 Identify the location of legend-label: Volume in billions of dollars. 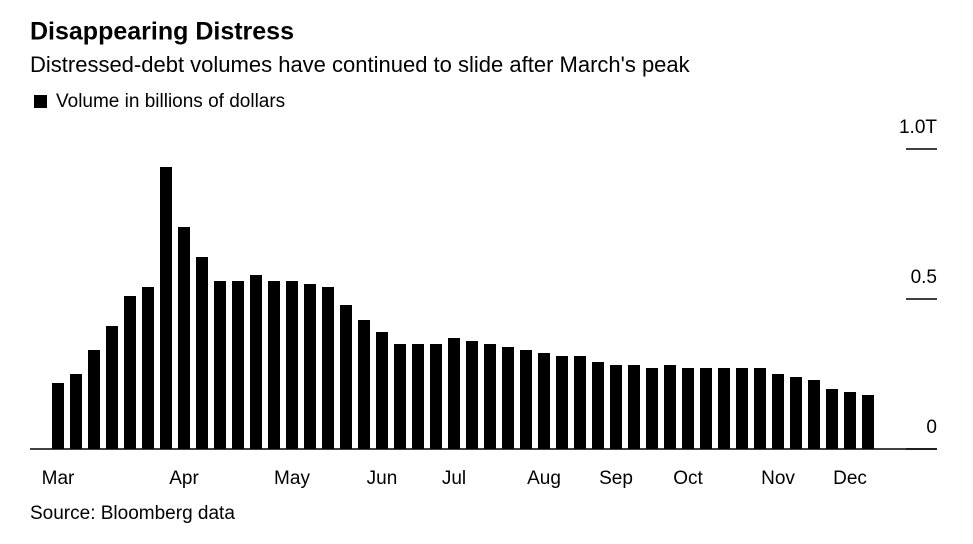
(170, 101).